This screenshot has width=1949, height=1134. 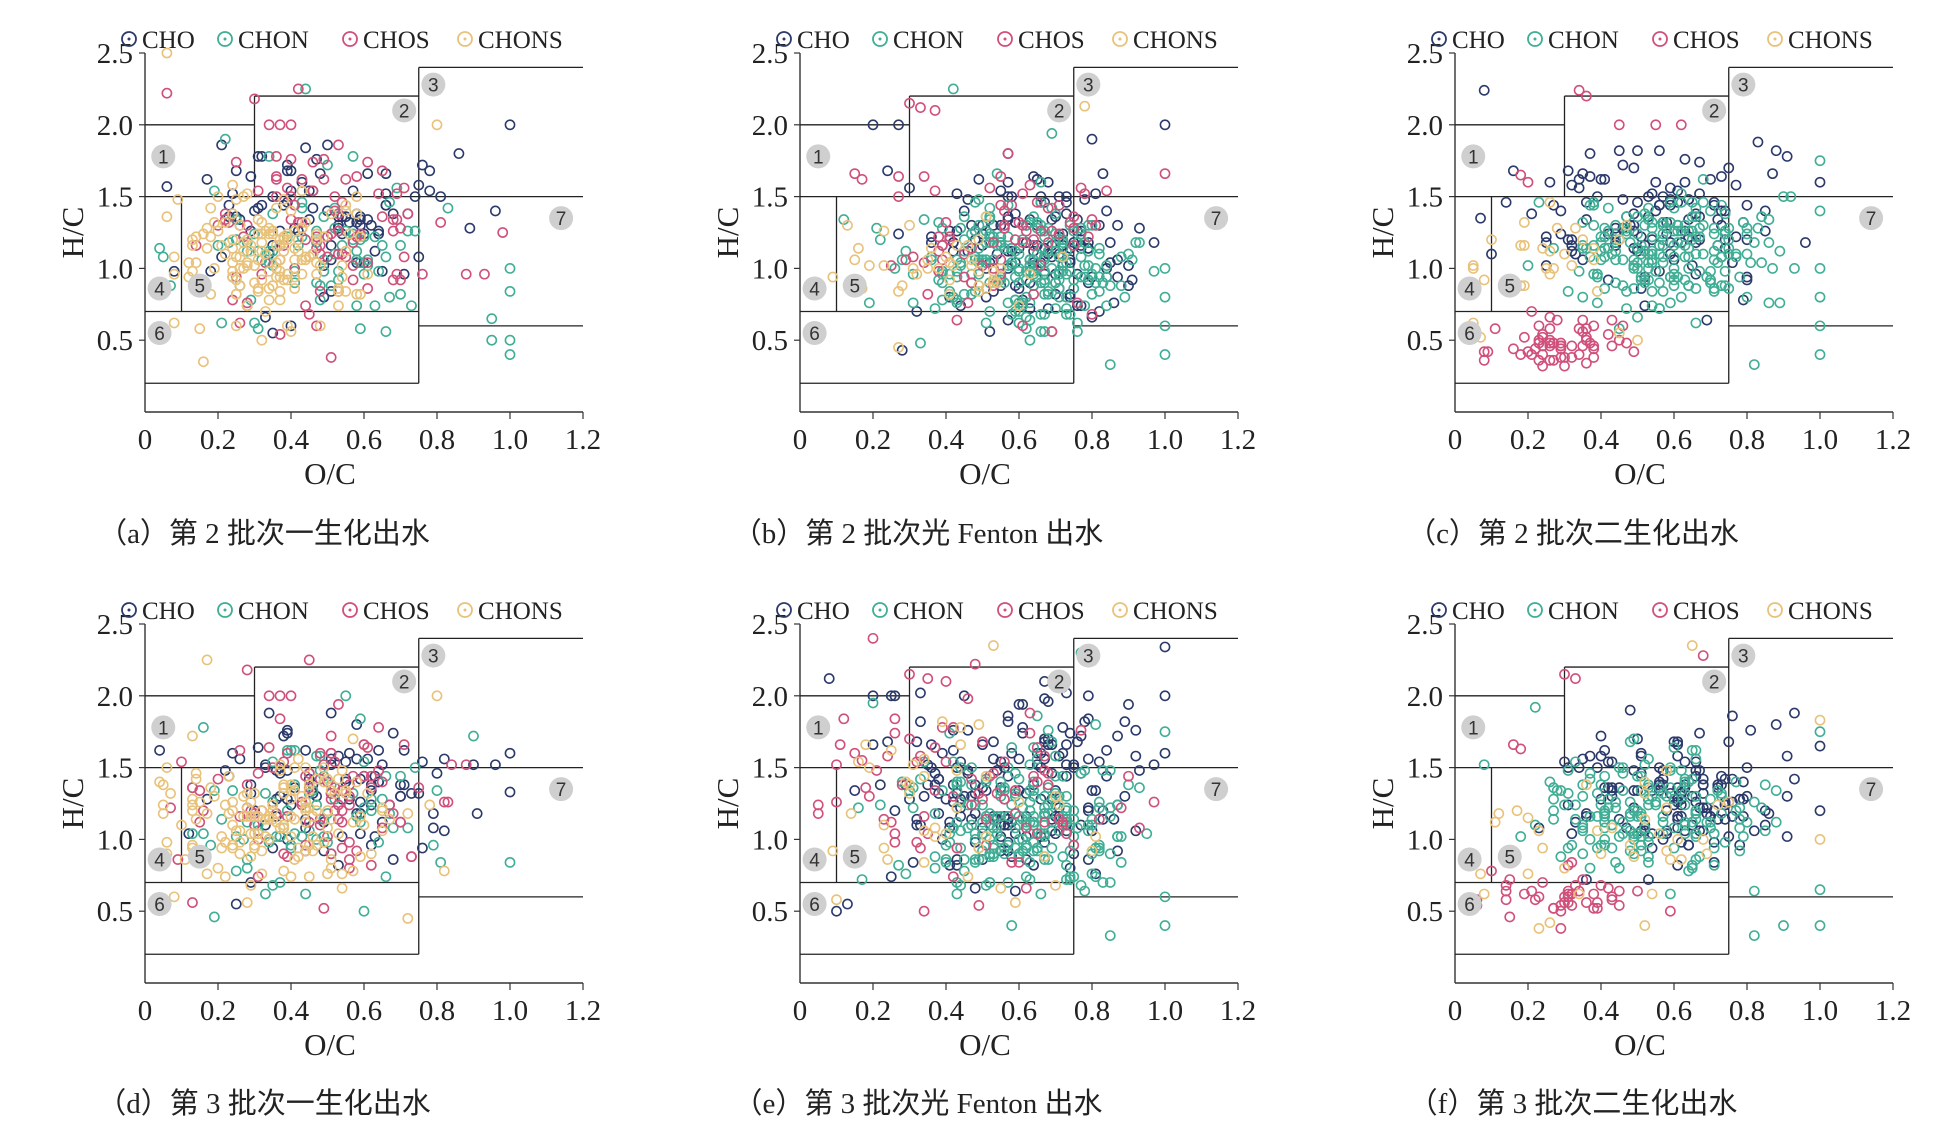 I want to click on series-chos, so click(x=1582, y=228).